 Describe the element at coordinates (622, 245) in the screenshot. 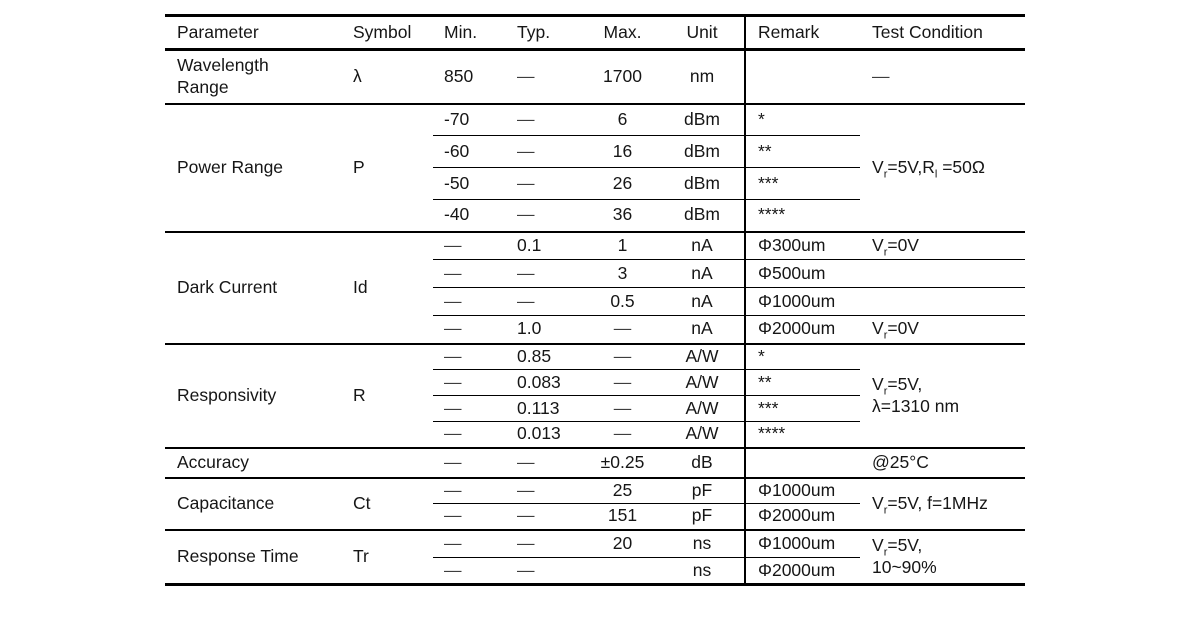

I see `cell-max: 1` at that location.